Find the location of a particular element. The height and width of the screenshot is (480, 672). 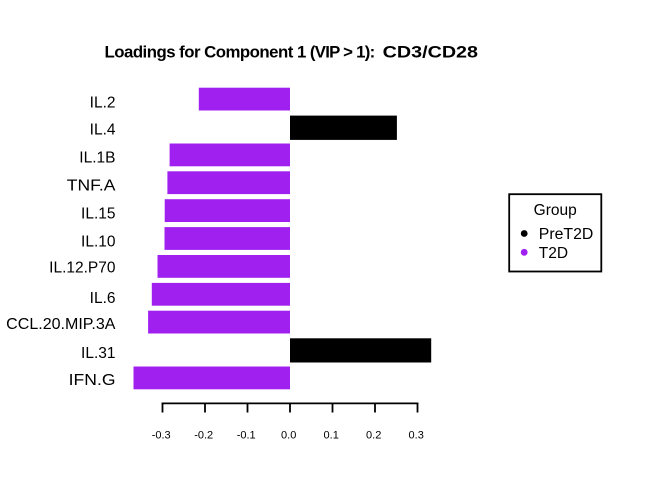

svg-text: (VIP > 1): is located at coordinates (342, 52).